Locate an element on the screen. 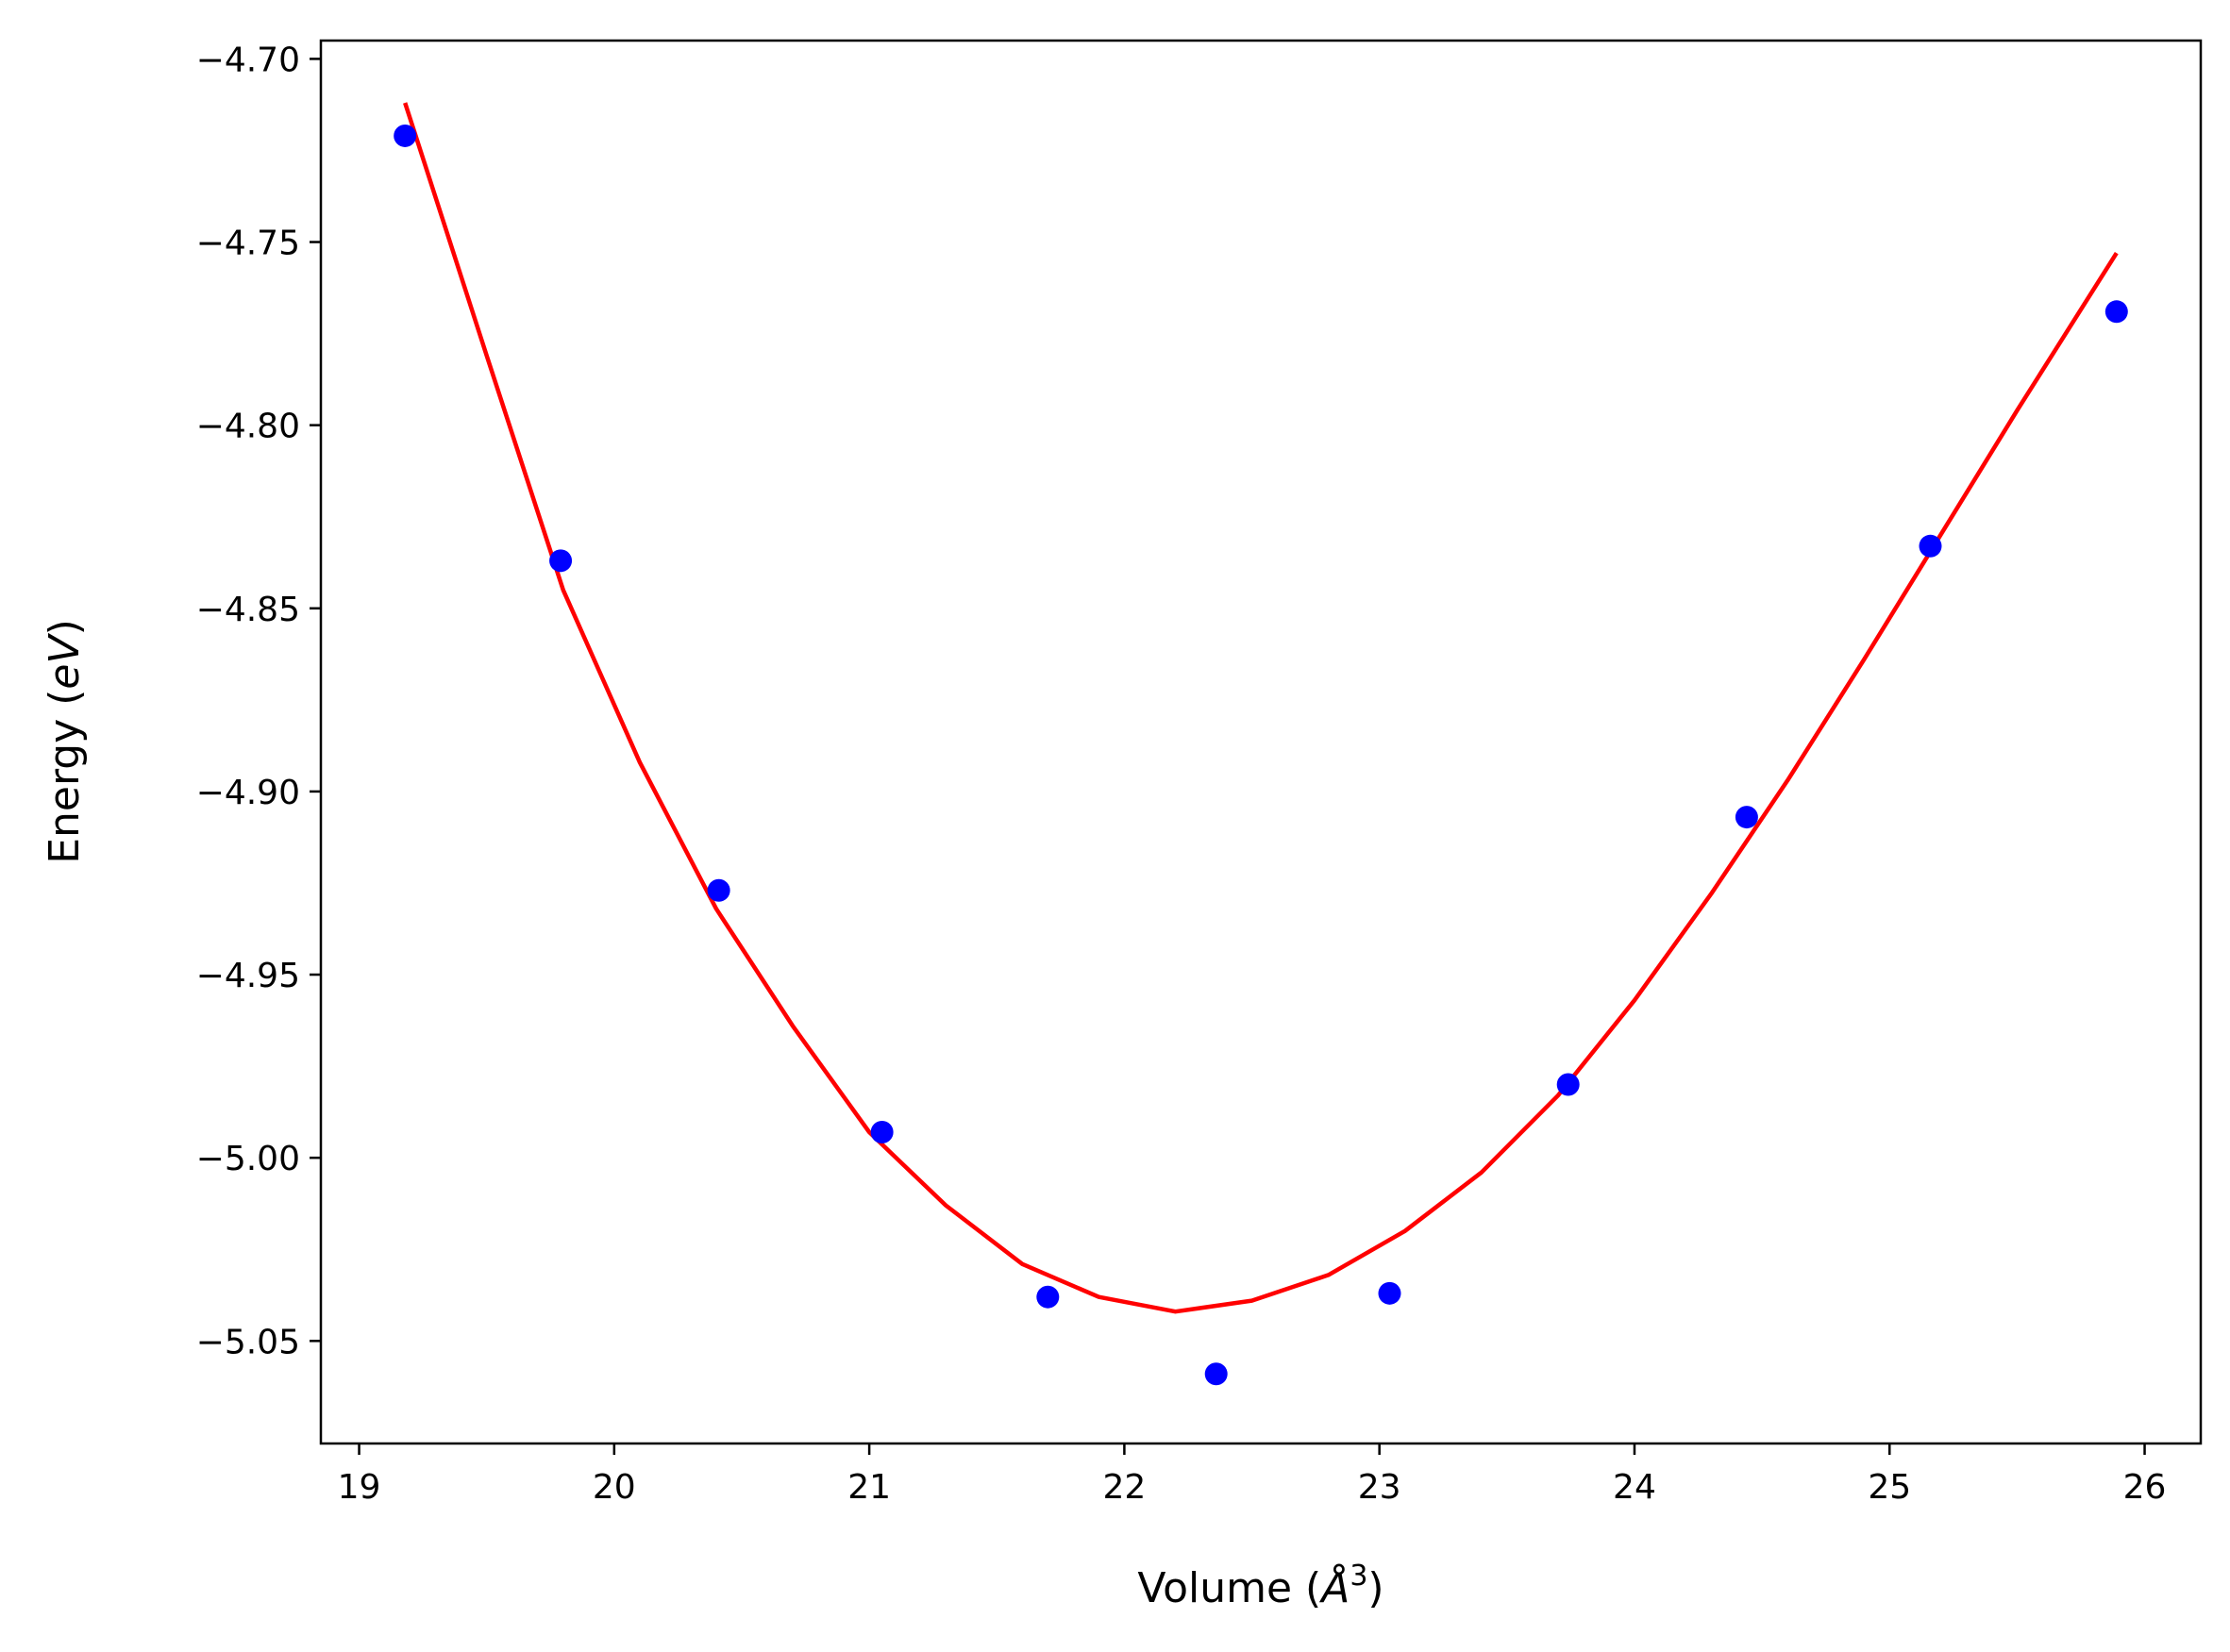  x-tick-label: 24 is located at coordinates (1634, 1487).